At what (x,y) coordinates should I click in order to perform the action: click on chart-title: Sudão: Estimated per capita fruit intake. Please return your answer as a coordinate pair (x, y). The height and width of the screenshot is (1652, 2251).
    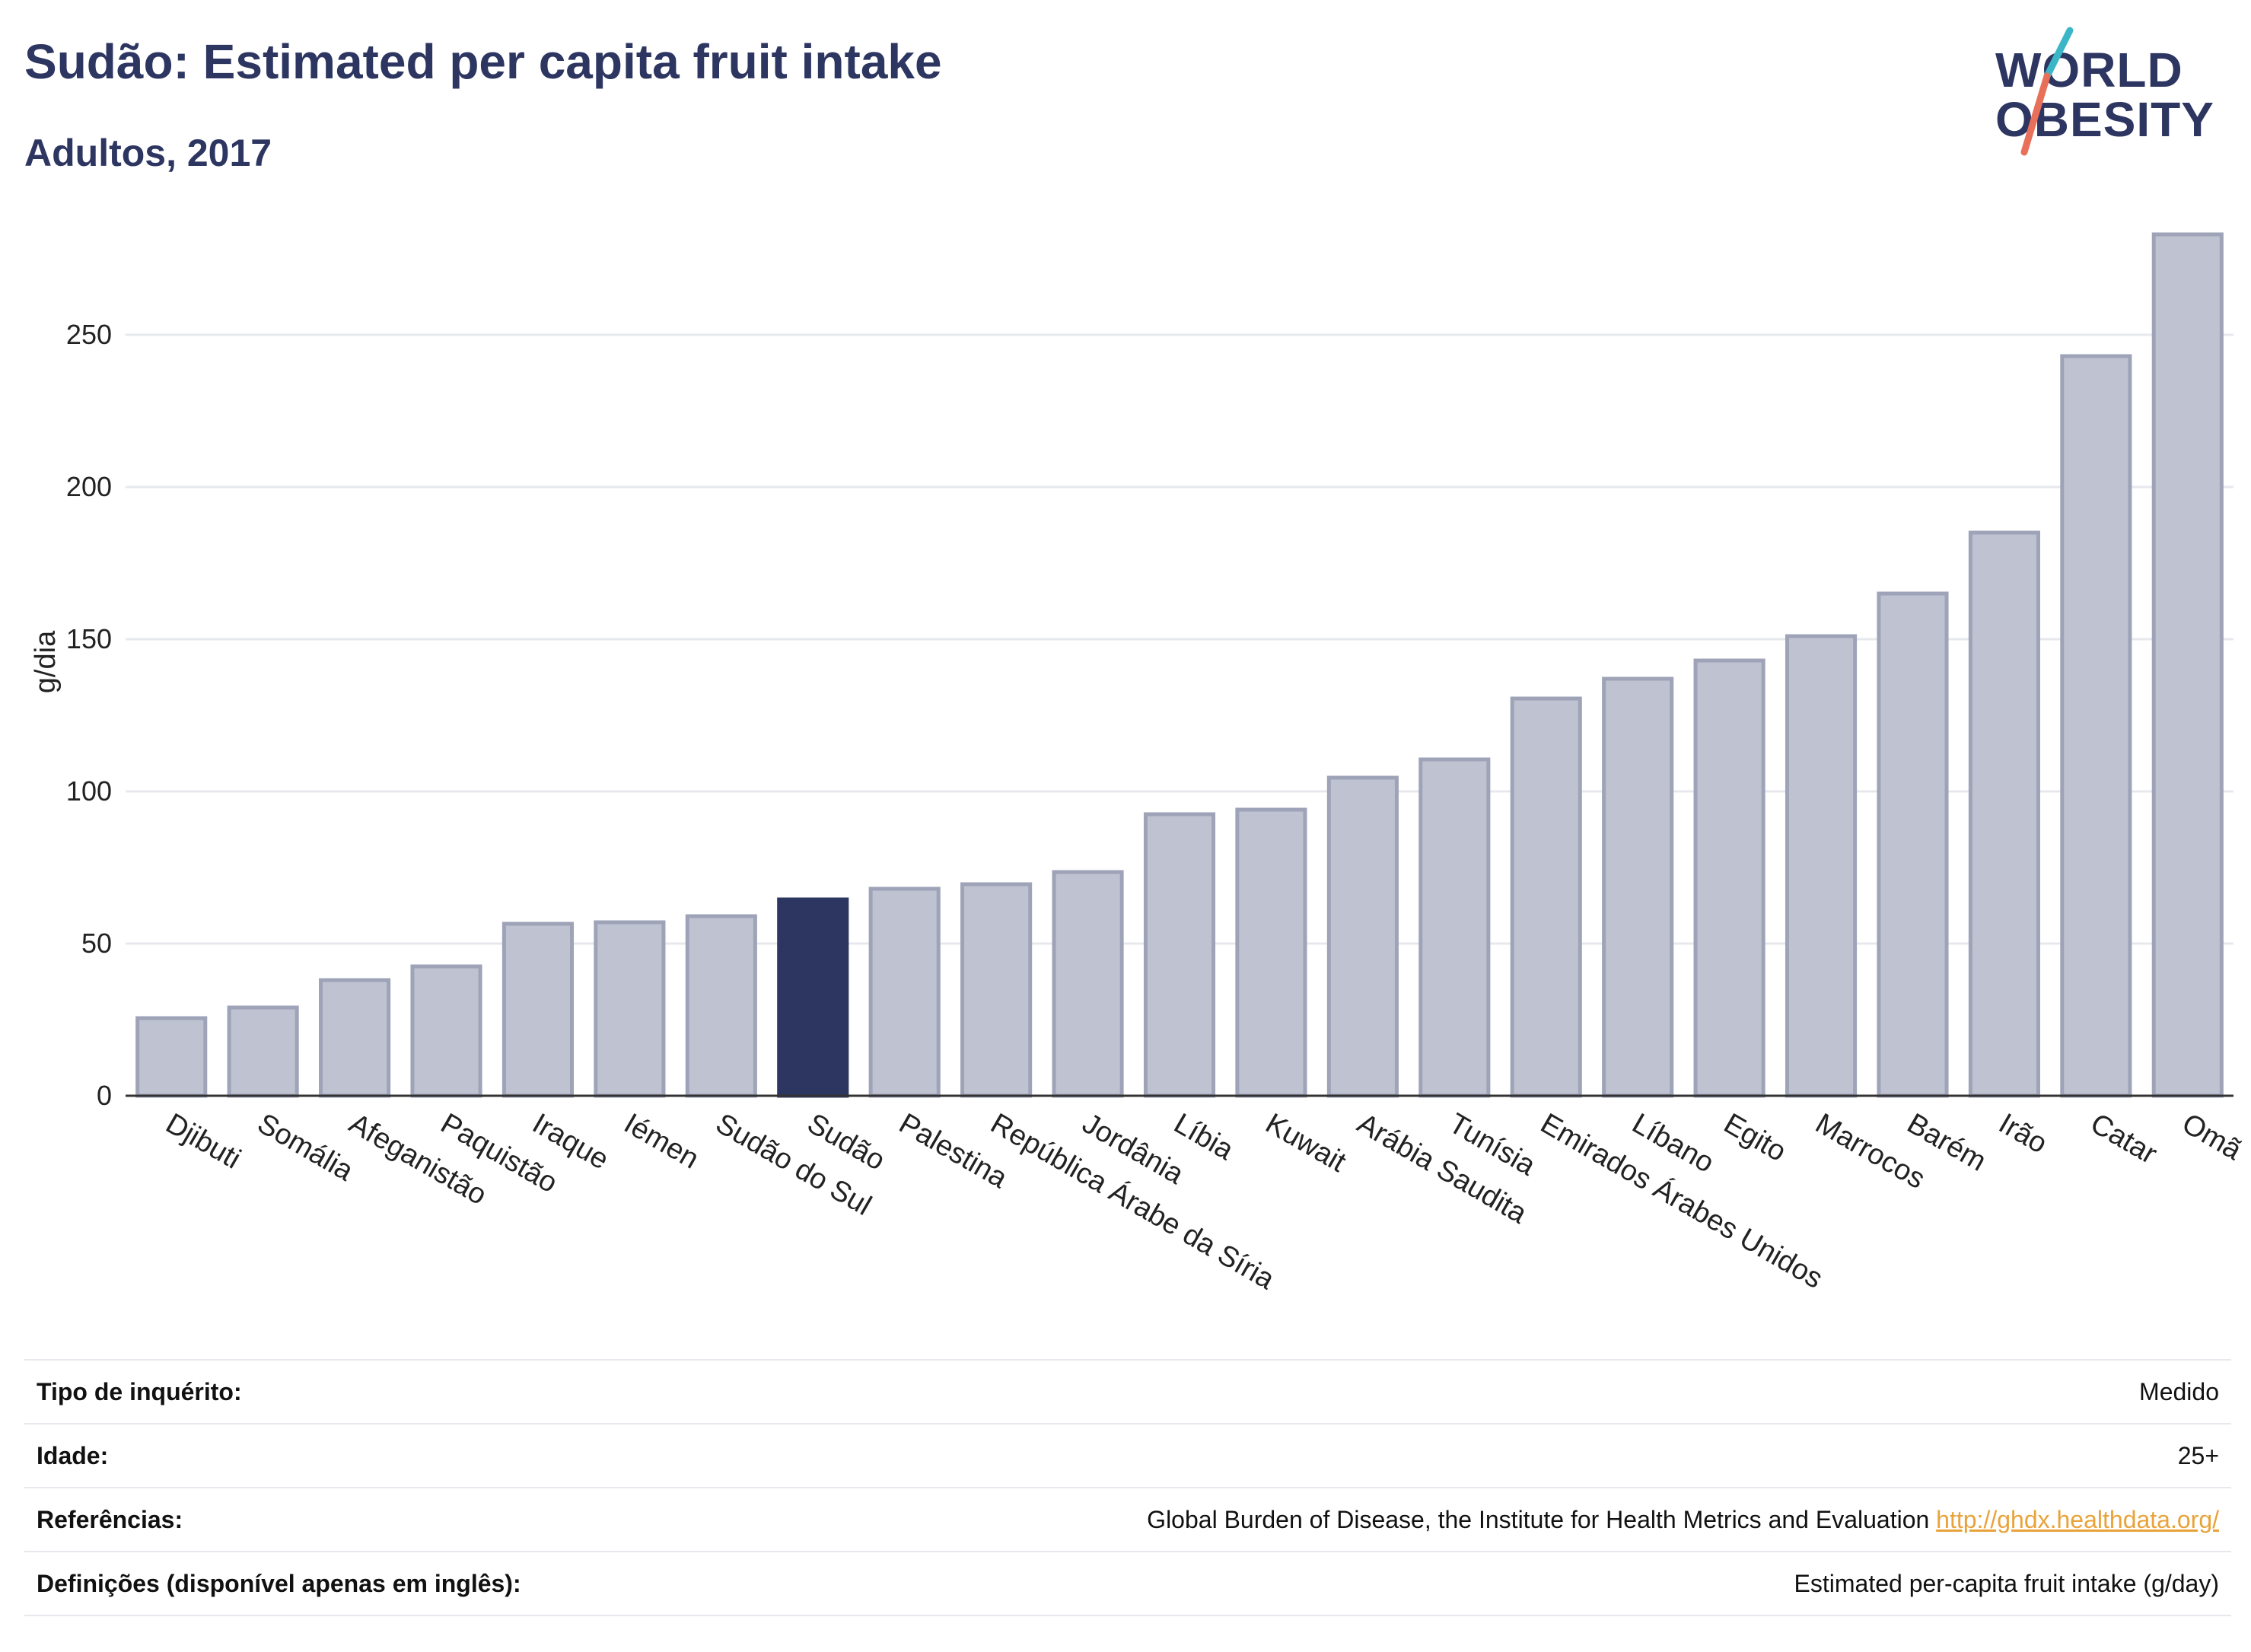
    Looking at the image, I should click on (483, 61).